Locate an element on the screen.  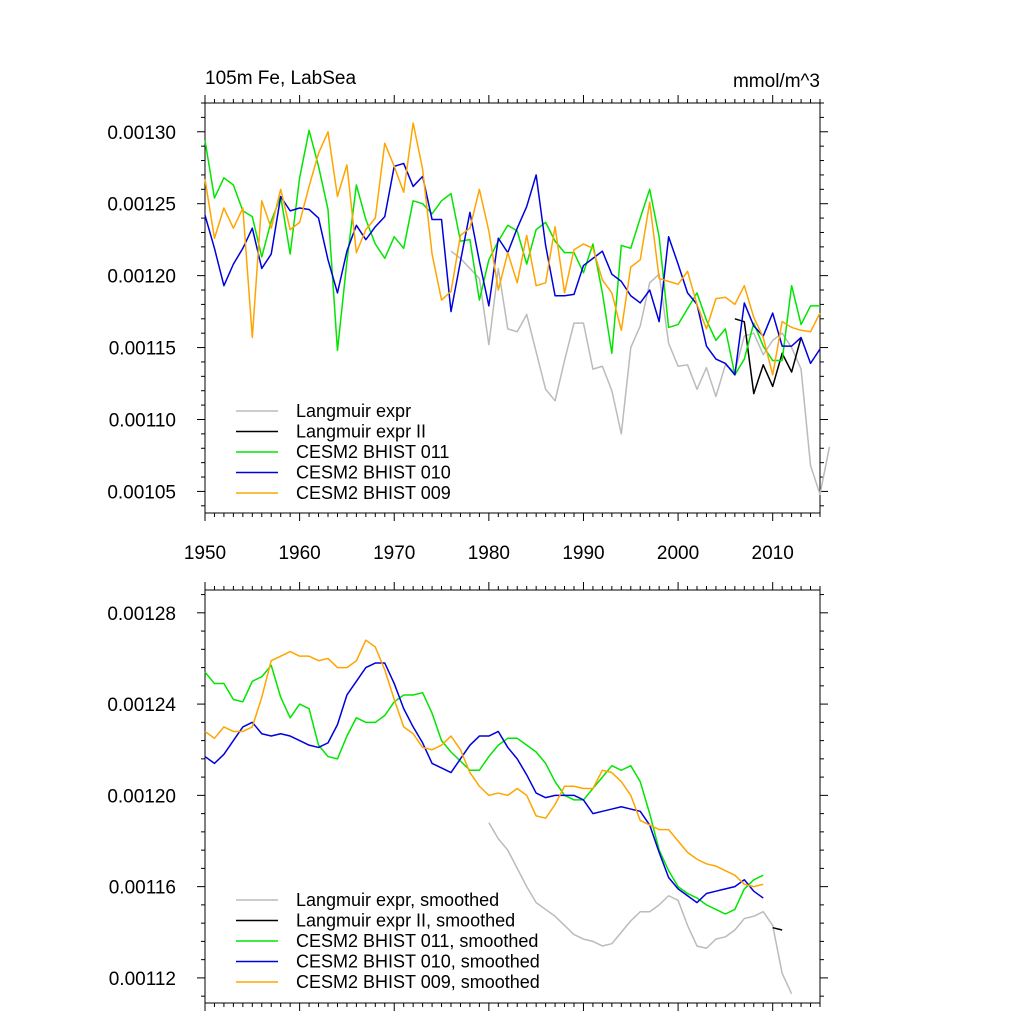
y-tick-label: 0.00116 is located at coordinates (142, 888).